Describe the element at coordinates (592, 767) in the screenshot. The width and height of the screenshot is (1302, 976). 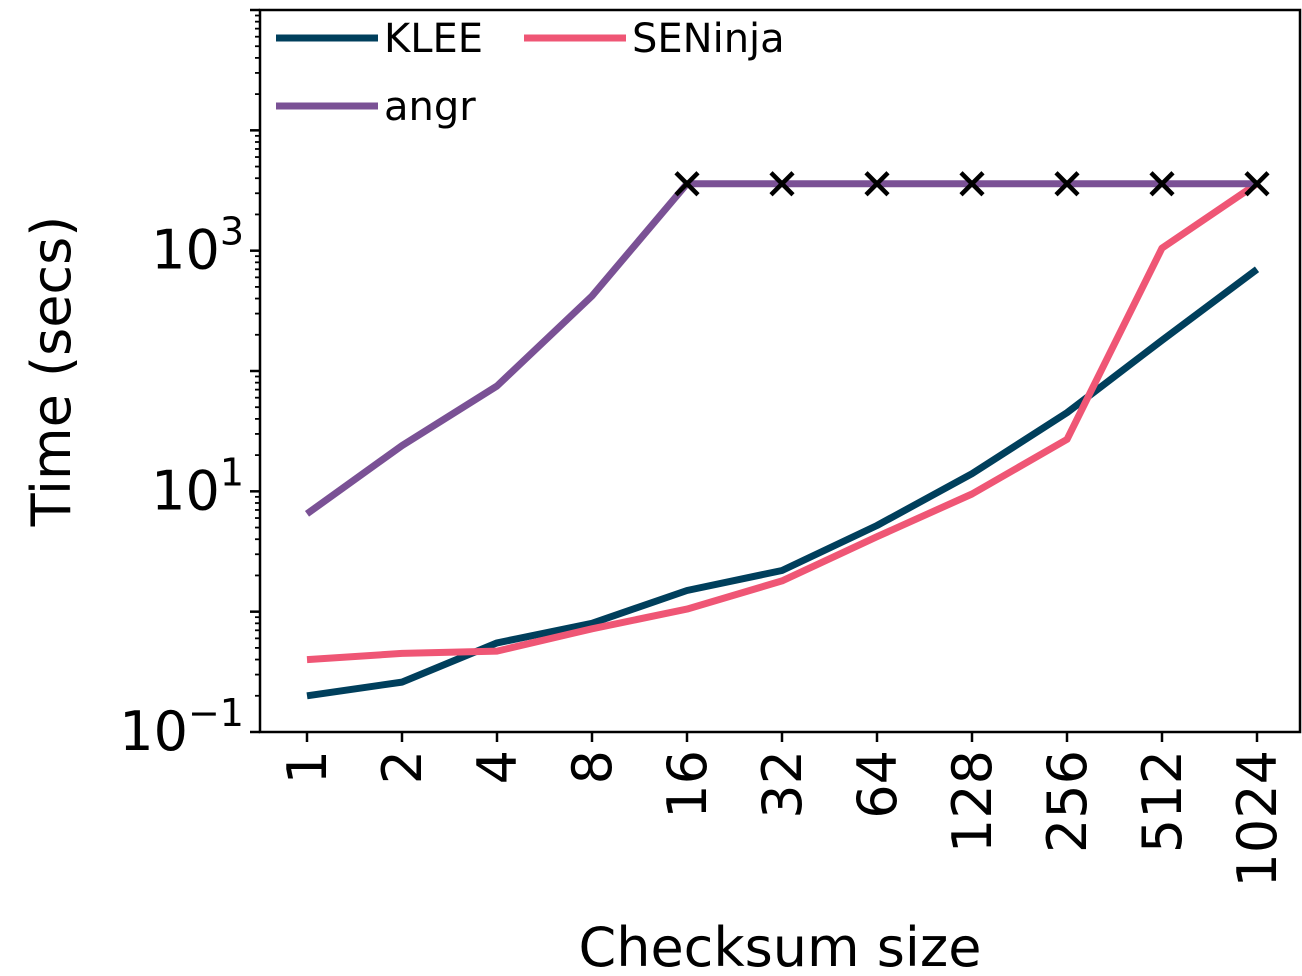
I see `x-tick-label: 8` at that location.